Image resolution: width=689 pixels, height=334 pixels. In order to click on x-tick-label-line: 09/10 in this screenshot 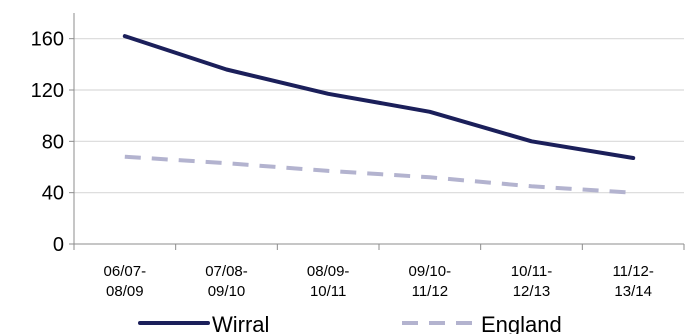, I will do `click(227, 291)`.